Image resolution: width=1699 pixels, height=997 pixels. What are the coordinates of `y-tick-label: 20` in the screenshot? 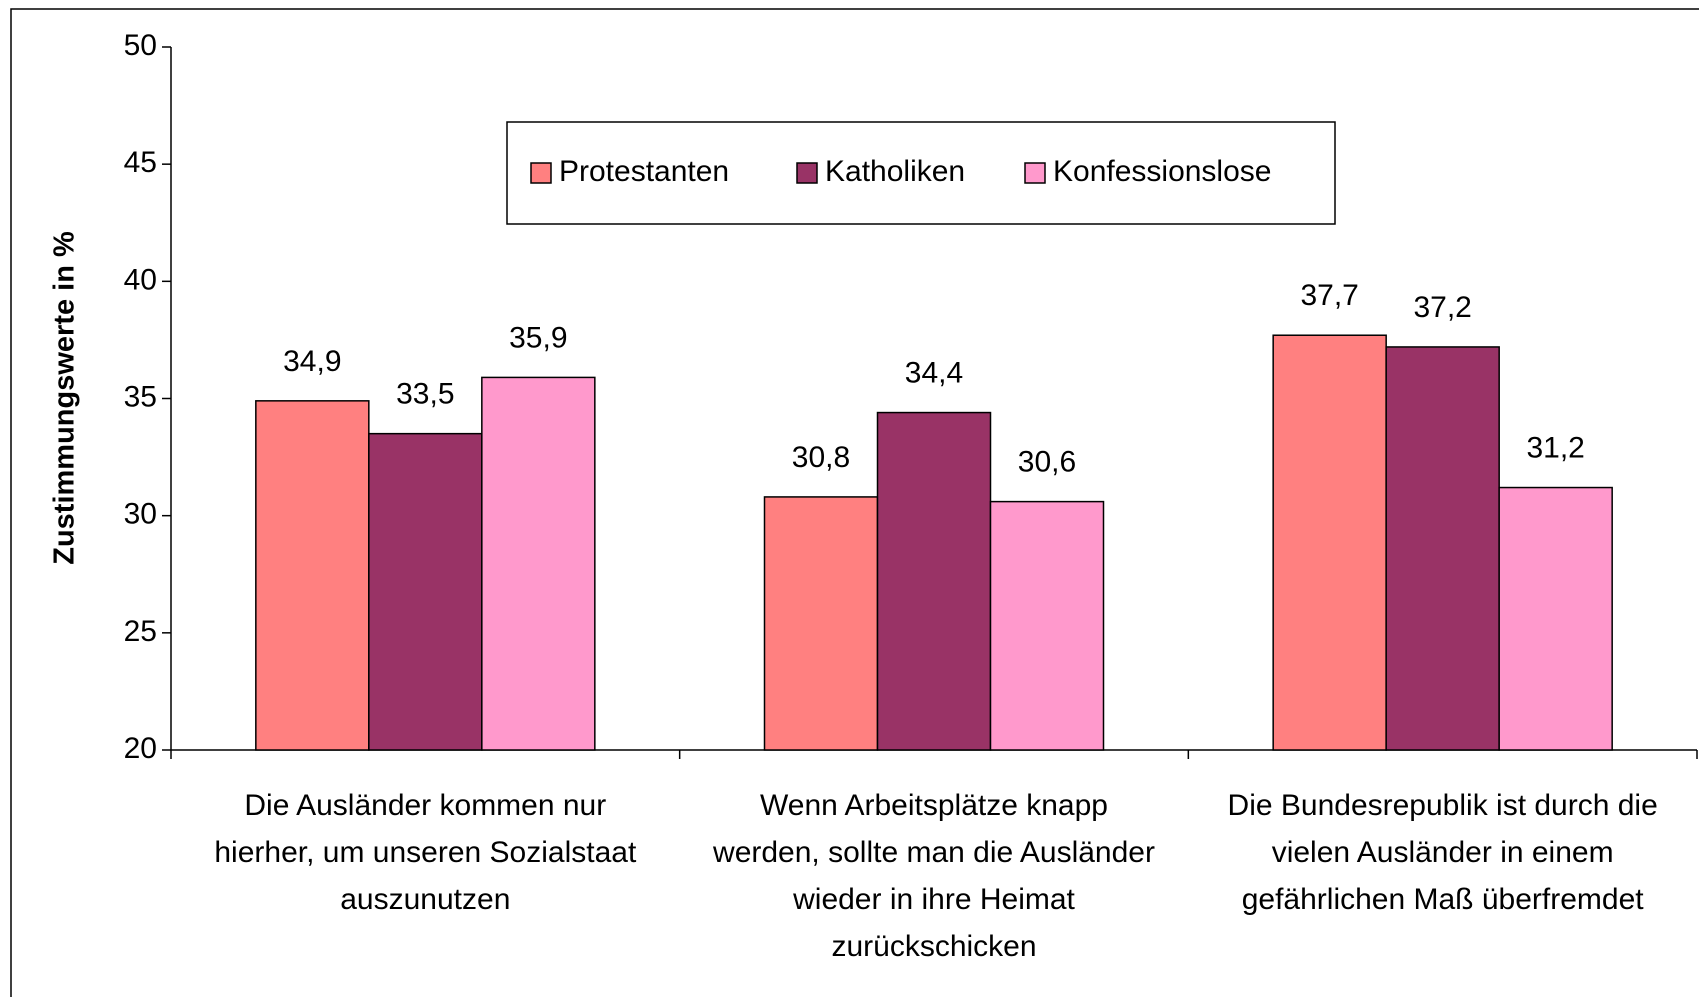 It's located at (140, 748).